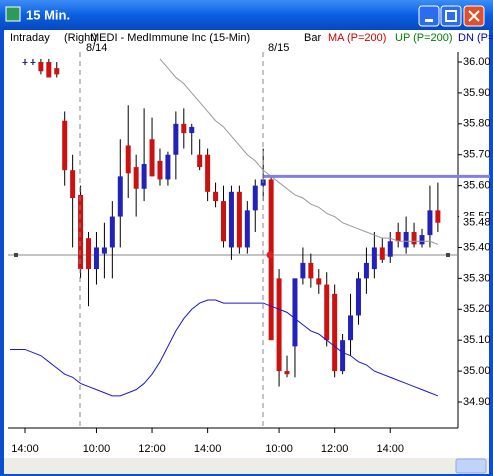  Describe the element at coordinates (429, 20) in the screenshot. I see `minimize-icon` at that location.